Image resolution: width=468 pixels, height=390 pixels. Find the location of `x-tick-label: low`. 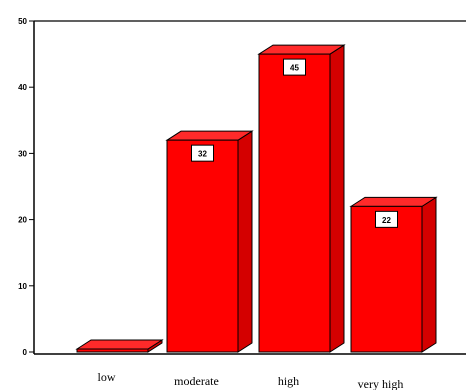

x-tick-label: low is located at coordinates (107, 377).